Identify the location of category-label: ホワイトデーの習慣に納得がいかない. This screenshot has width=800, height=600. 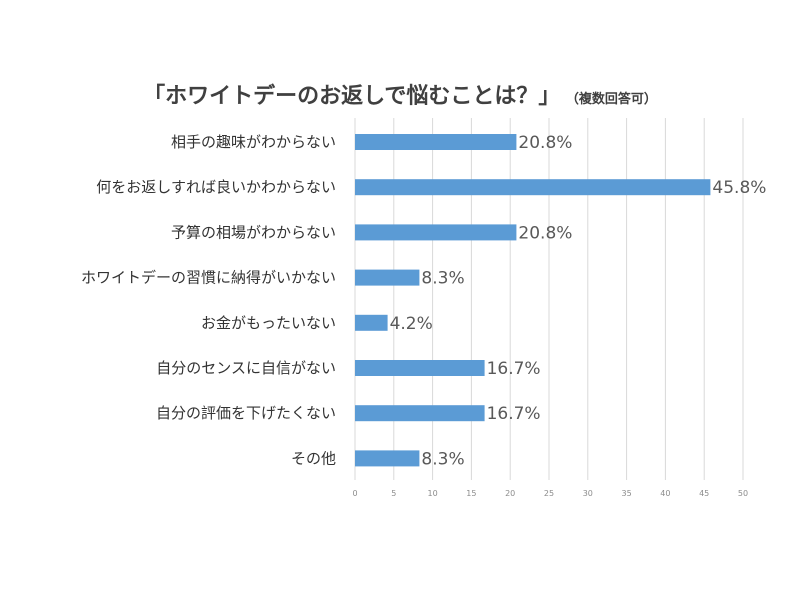
(208, 278).